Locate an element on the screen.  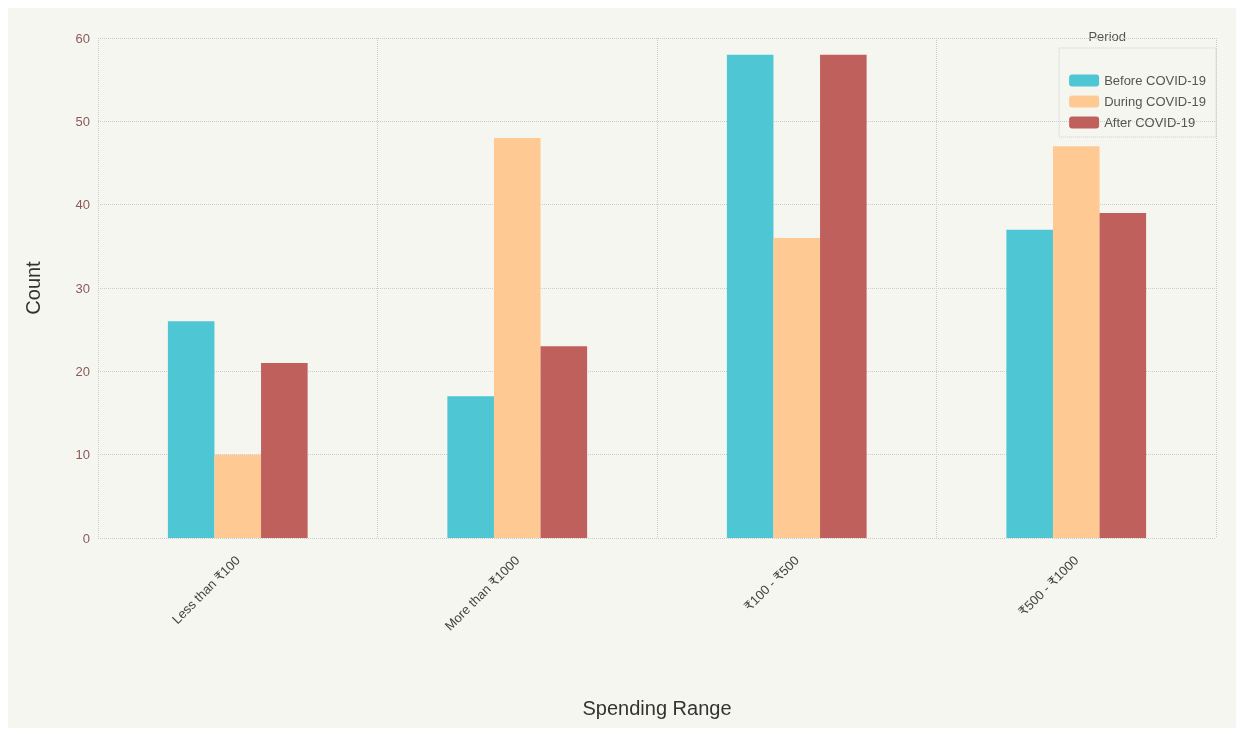
legend-label: Before COVID-19 is located at coordinates (1155, 80).